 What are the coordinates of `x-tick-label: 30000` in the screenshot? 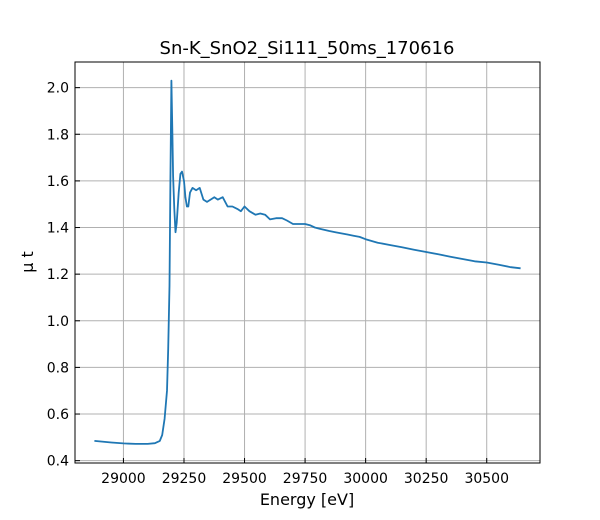 It's located at (365, 479).